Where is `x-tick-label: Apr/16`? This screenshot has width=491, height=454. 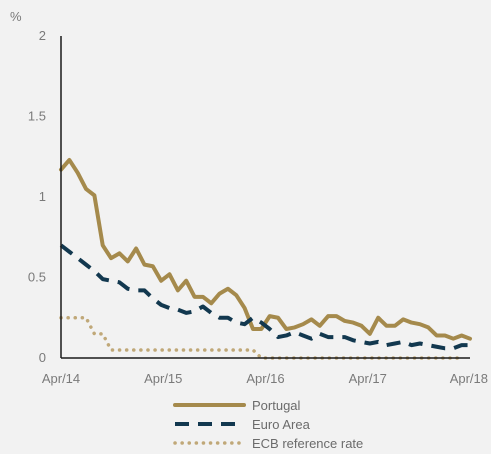
x-tick-label: Apr/16 is located at coordinates (265, 378).